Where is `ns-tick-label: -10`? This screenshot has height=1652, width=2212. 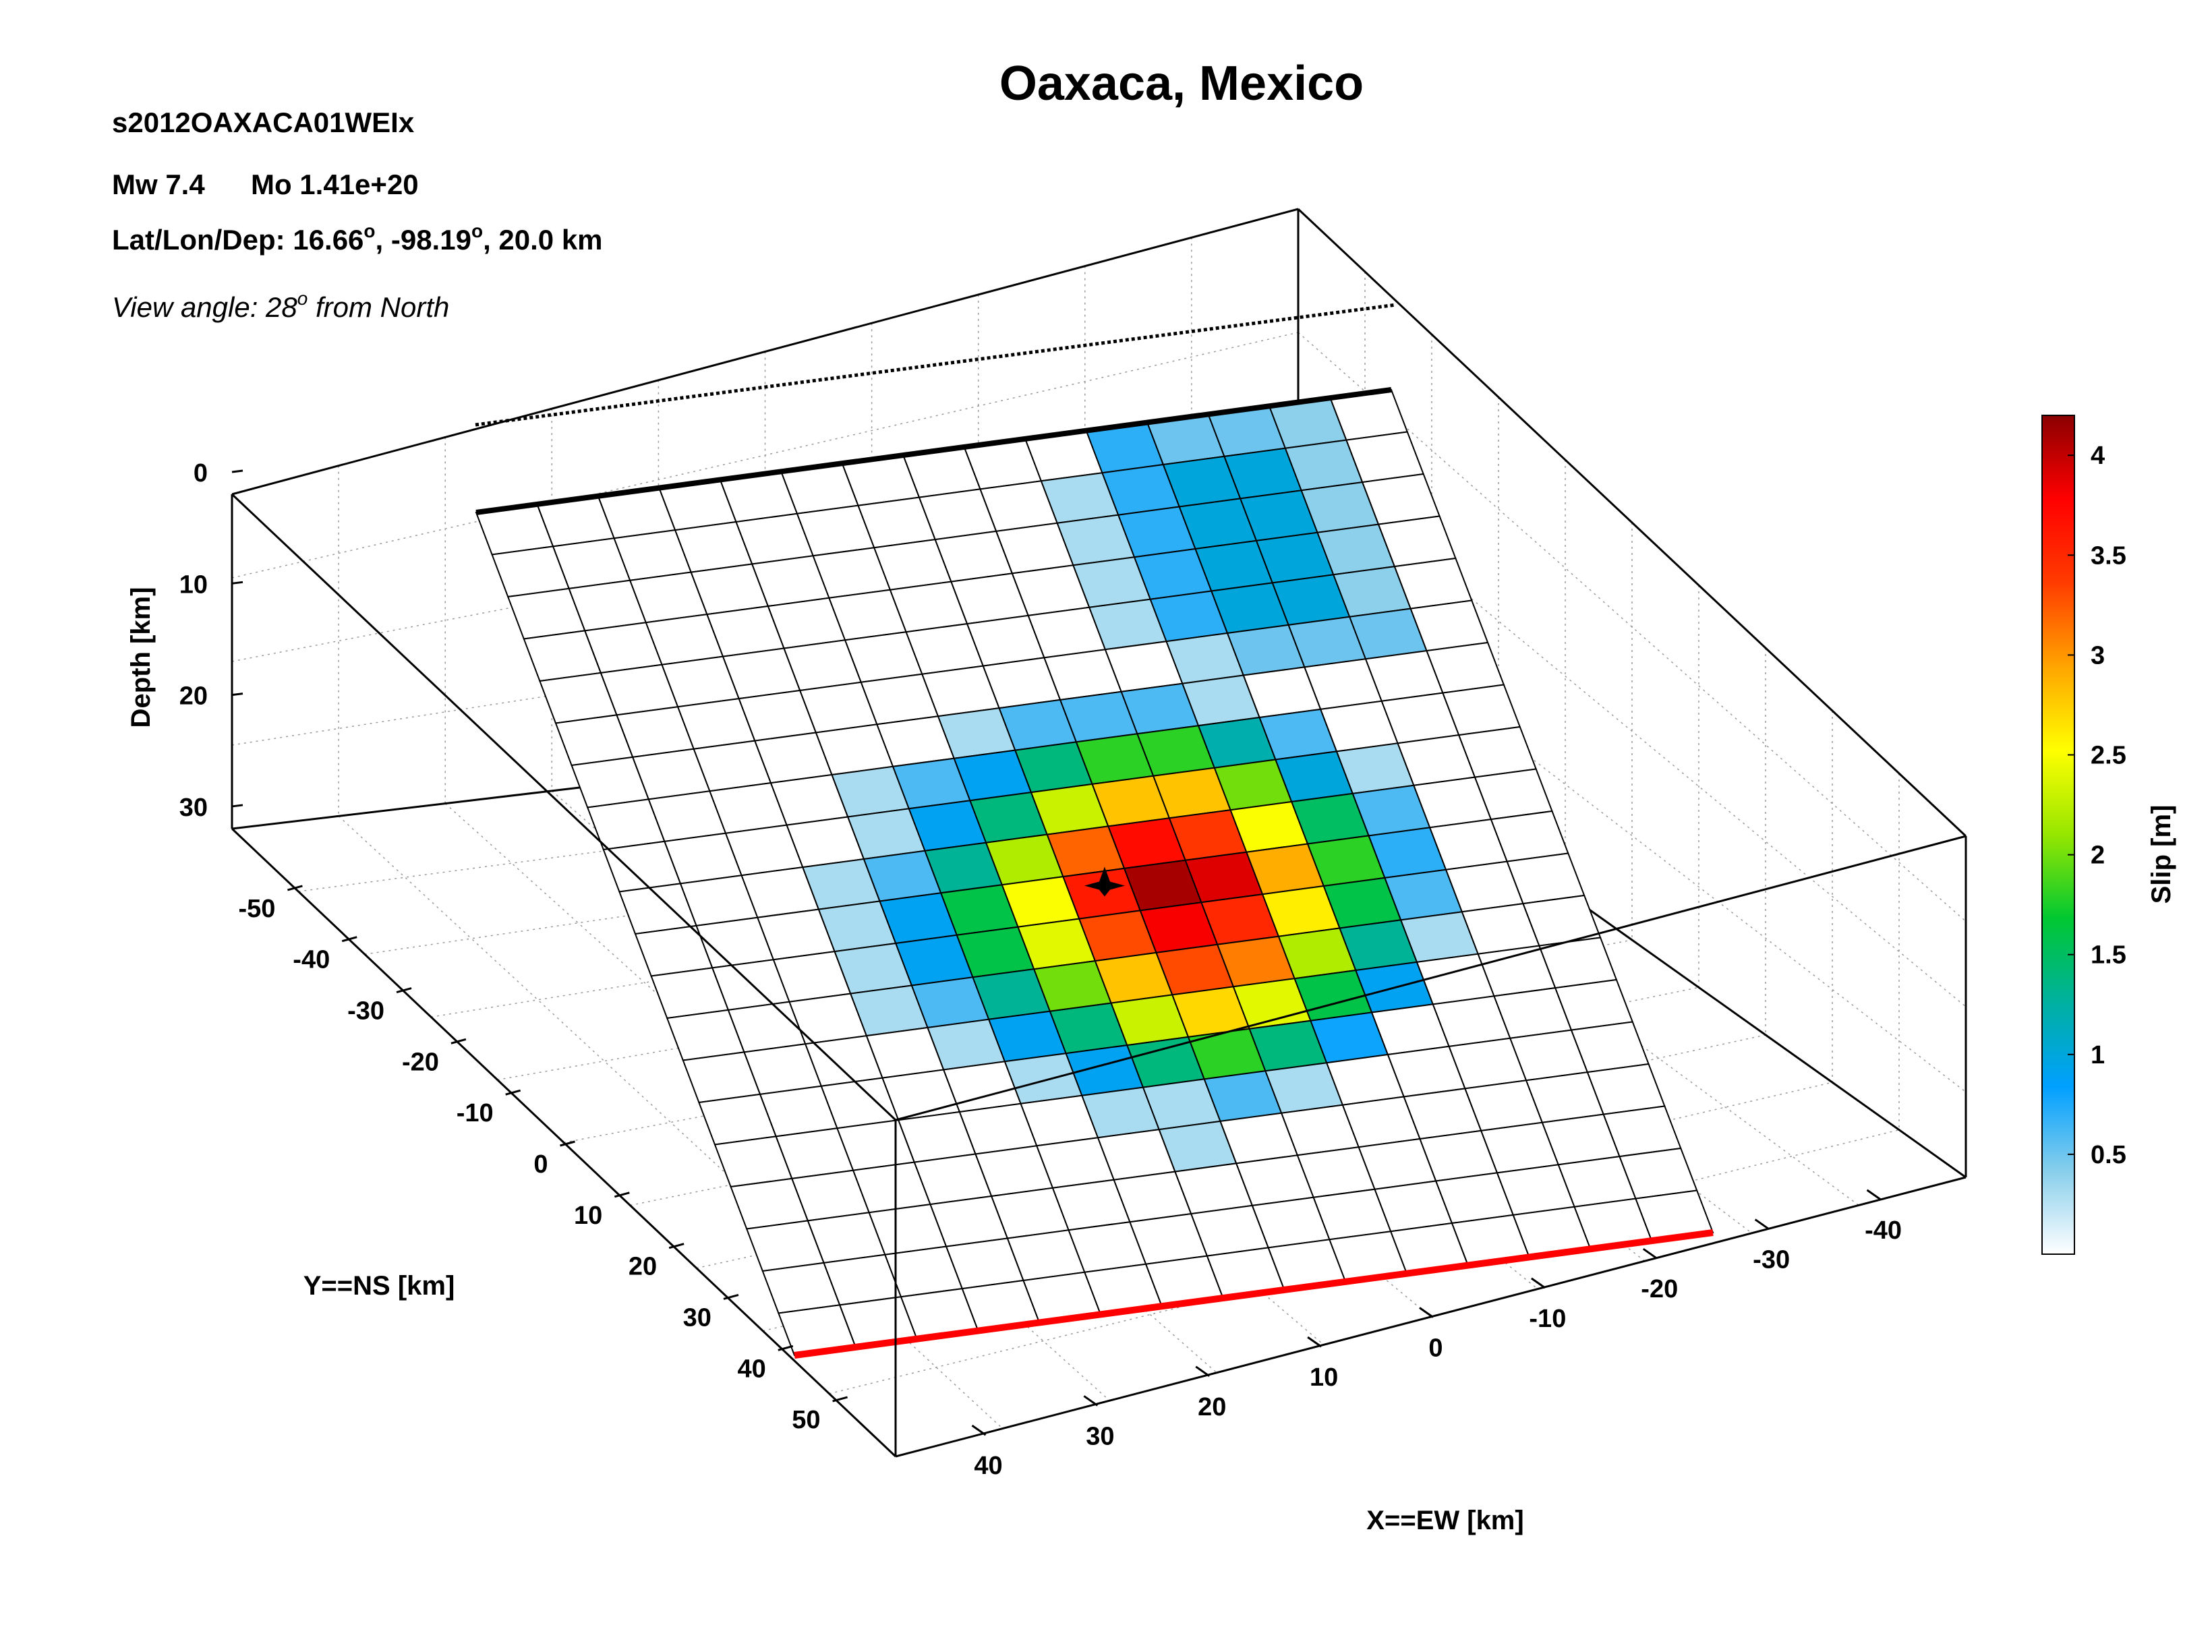
ns-tick-label: -10 is located at coordinates (475, 1113).